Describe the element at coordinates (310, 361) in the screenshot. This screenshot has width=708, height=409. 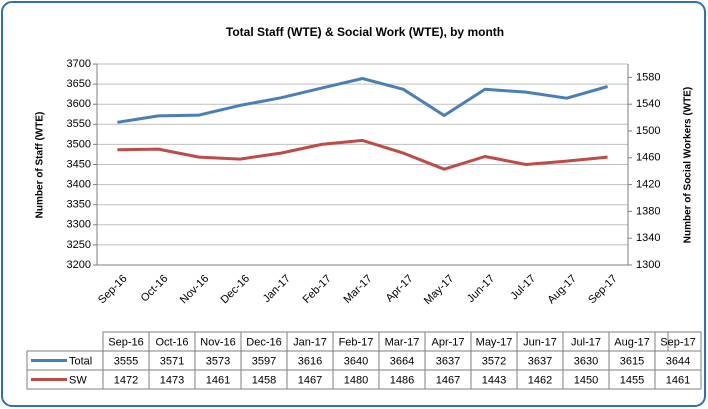
I see `table-value: 3616` at that location.